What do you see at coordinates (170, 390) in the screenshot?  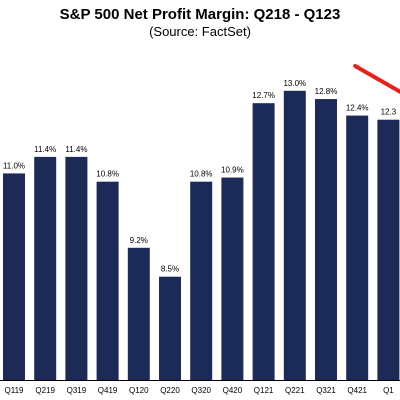 I see `x-tick-label: Q220` at bounding box center [170, 390].